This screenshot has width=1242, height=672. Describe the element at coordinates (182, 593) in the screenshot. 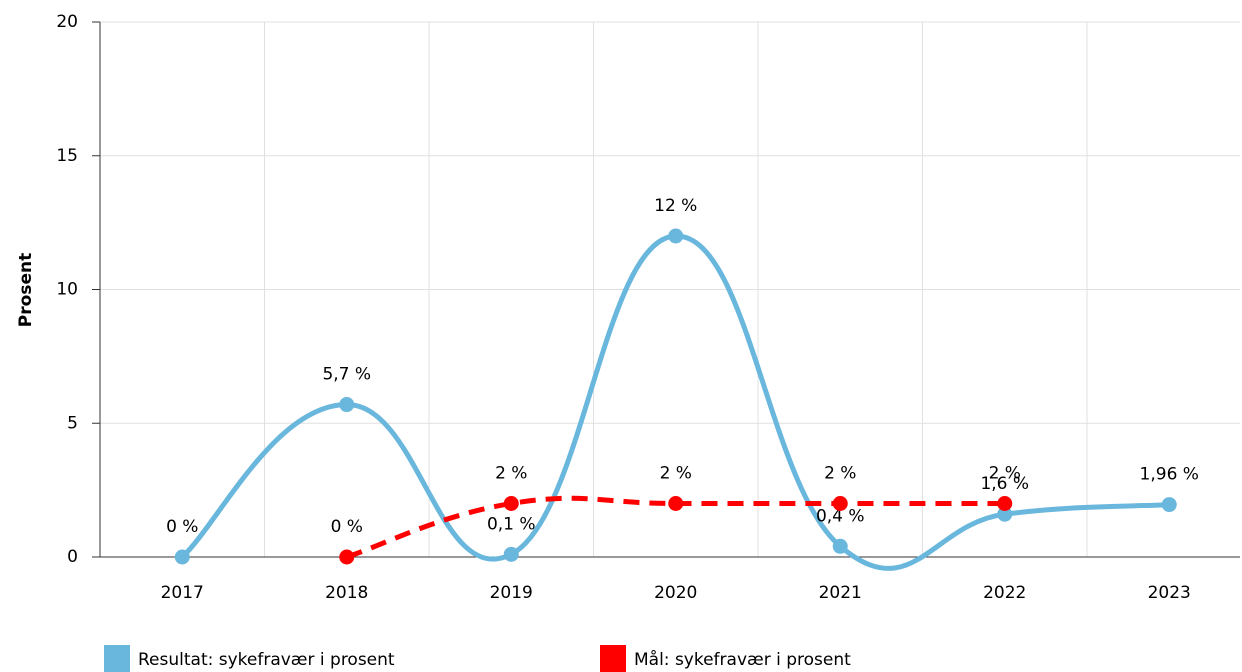

I see `x-tick-label: 2017` at that location.